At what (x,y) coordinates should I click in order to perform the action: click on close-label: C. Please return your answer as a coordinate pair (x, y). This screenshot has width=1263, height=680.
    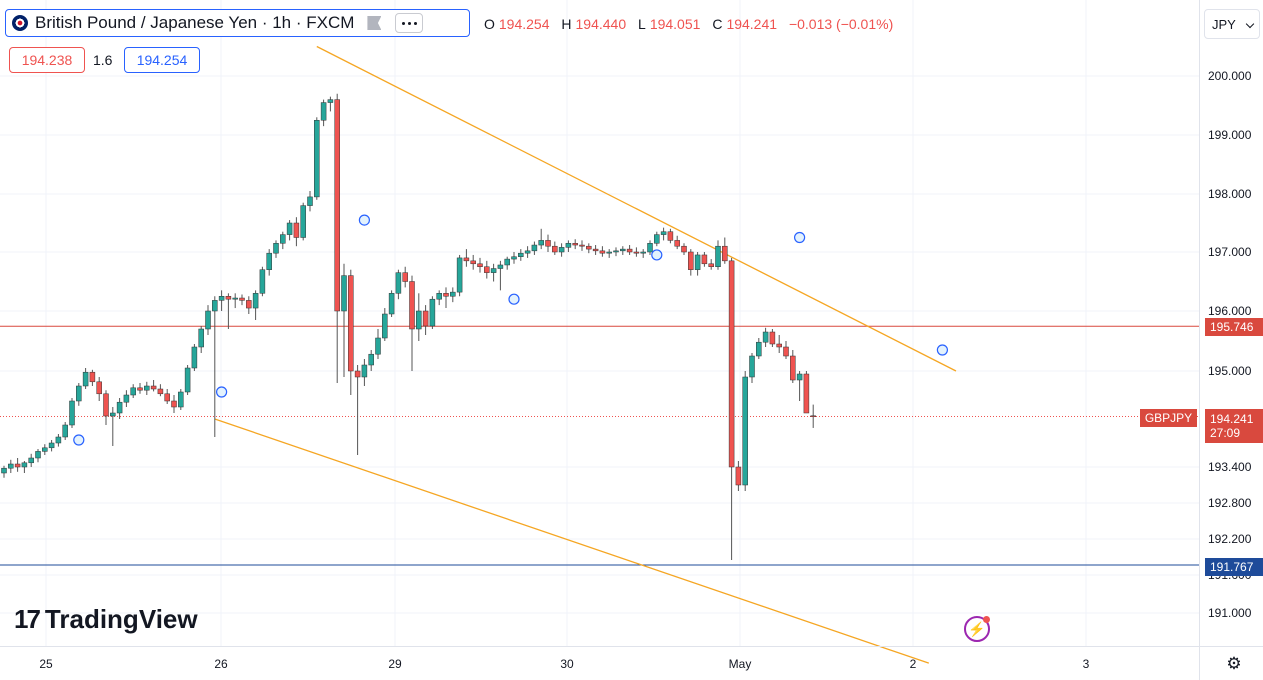
    Looking at the image, I should click on (717, 24).